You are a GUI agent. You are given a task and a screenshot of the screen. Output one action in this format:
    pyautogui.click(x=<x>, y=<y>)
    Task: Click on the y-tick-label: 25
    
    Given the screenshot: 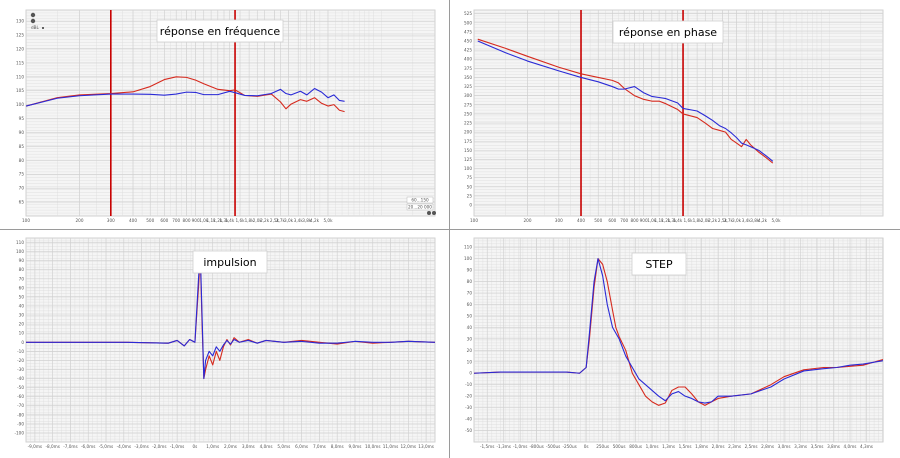 What is the action you would take?
    pyautogui.click(x=470, y=195)
    